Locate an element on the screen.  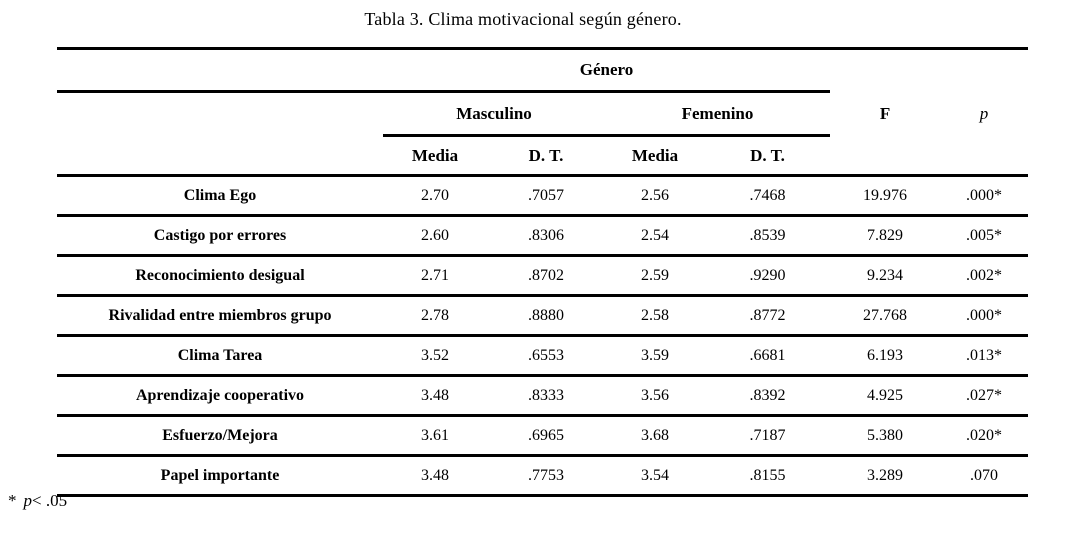
cell-media-masculino: 2.60 is located at coordinates (435, 236).